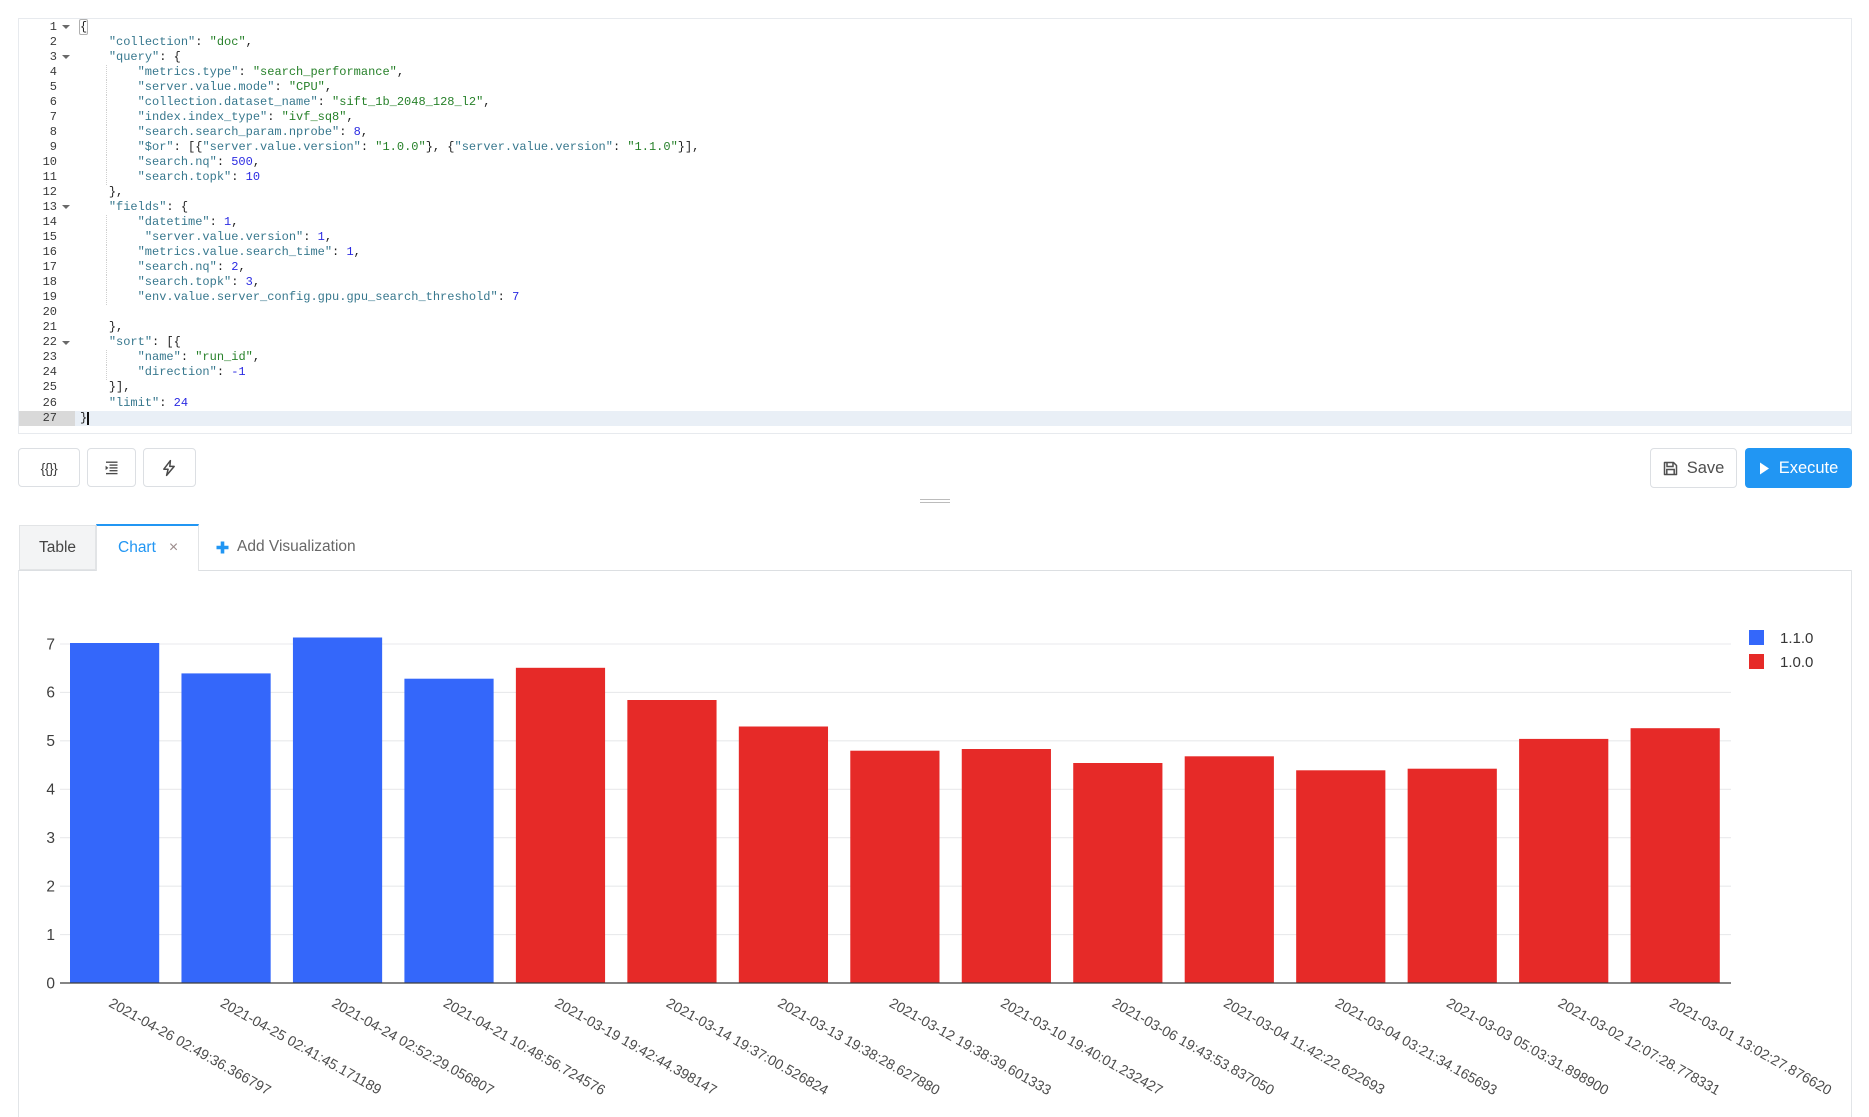 The image size is (1869, 1117). What do you see at coordinates (1796, 638) in the screenshot?
I see `svg-text: 1.1.0` at bounding box center [1796, 638].